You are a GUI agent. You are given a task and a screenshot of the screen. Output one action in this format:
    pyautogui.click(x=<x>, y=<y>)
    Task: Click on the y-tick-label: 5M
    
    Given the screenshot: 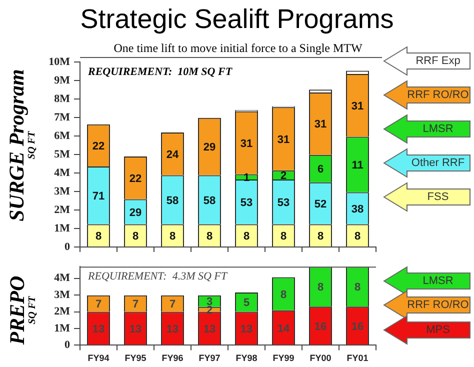 What is the action you would take?
    pyautogui.click(x=62, y=154)
    